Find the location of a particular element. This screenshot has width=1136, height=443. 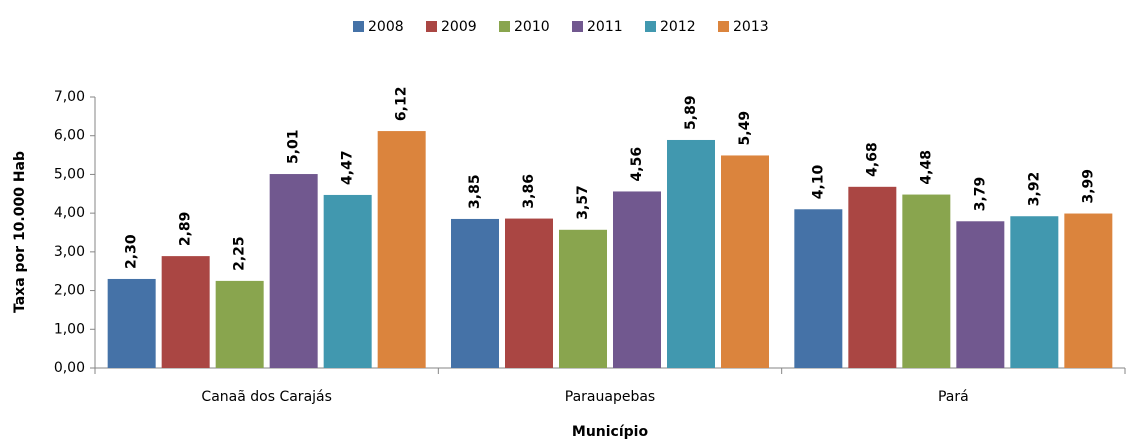

y-axis-title: Taxa por 10.000 Hab is located at coordinates (20, 232).